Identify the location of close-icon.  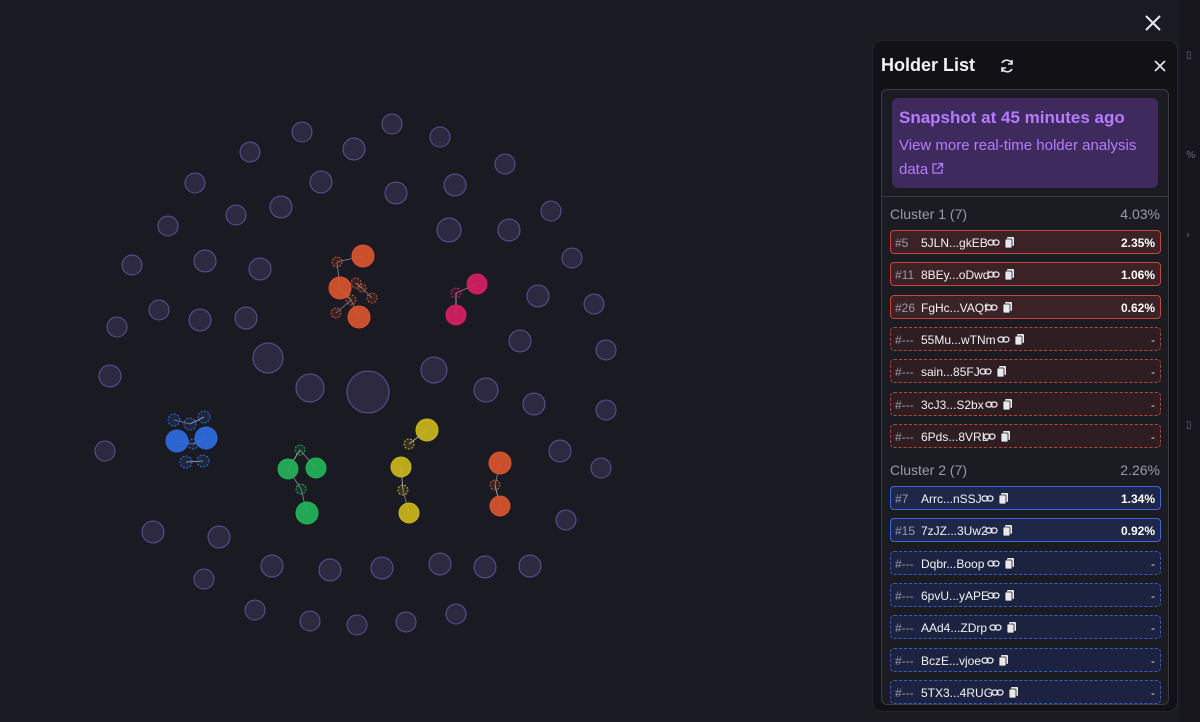
(1153, 23).